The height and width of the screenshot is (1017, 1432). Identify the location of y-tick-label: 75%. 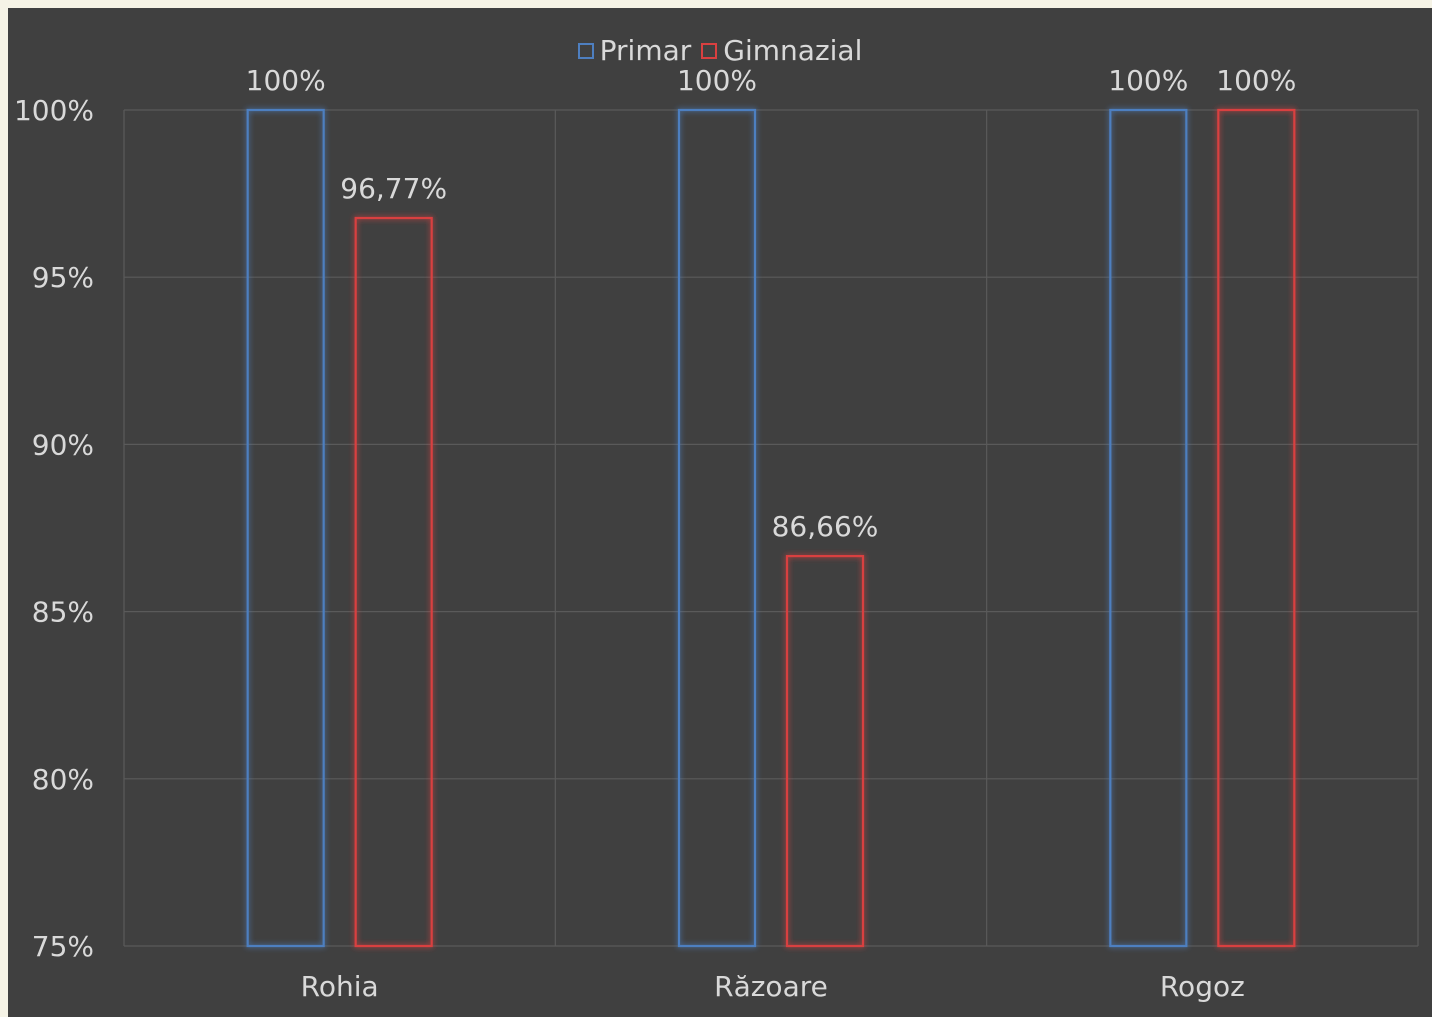
(63, 946).